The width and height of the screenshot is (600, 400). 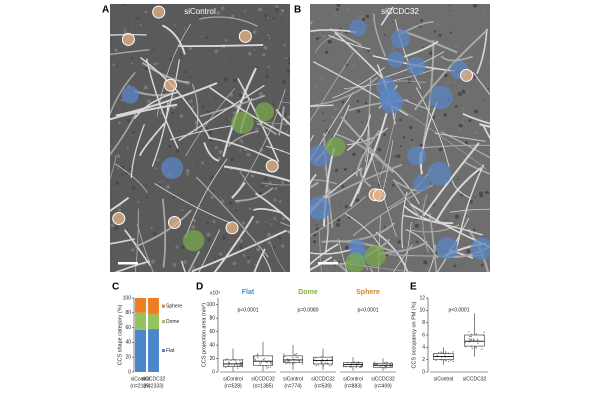 What do you see at coordinates (263, 379) in the screenshot?
I see `x-tick-label: siCCDC32` at bounding box center [263, 379].